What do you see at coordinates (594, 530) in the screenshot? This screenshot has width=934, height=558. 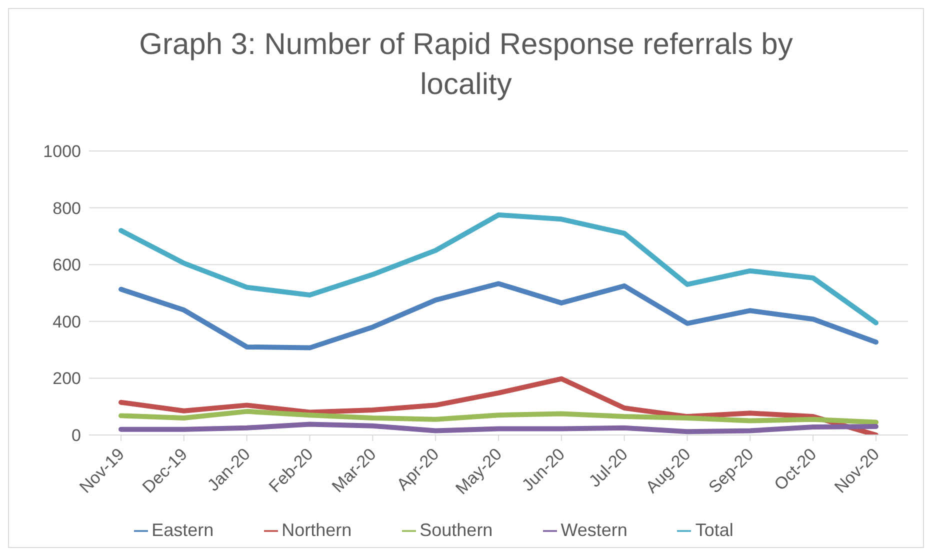 I see `legend-label: Western` at bounding box center [594, 530].